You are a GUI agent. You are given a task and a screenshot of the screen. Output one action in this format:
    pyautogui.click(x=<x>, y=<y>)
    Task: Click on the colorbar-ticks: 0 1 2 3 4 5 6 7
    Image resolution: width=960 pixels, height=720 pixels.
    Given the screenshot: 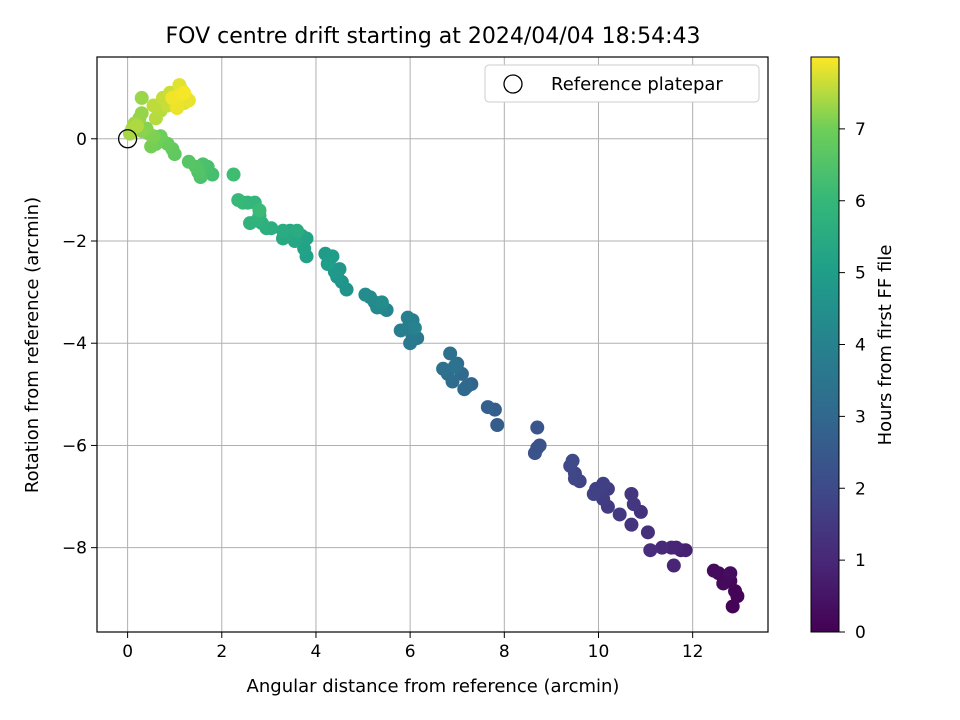 What is the action you would take?
    pyautogui.click(x=852, y=381)
    